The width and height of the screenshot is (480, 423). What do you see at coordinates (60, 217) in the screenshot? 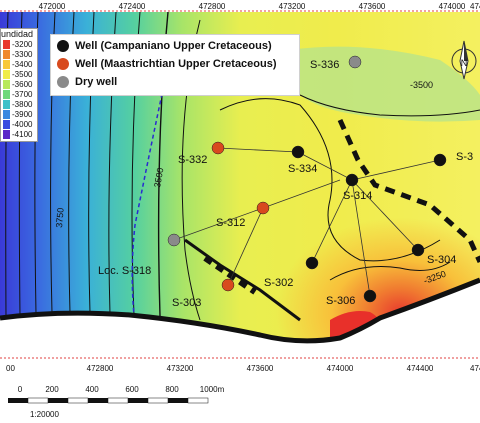
I see `contour-label: 3750` at bounding box center [60, 217].